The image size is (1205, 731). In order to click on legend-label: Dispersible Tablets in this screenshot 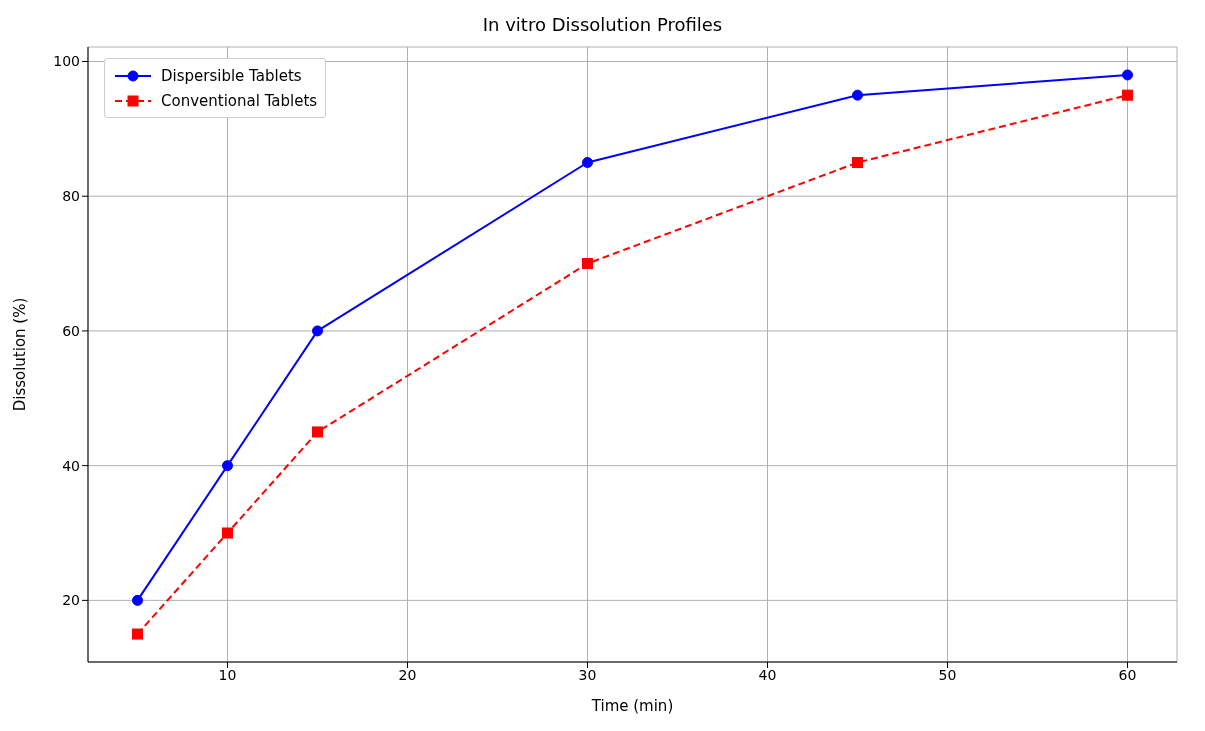, I will do `click(231, 75)`.